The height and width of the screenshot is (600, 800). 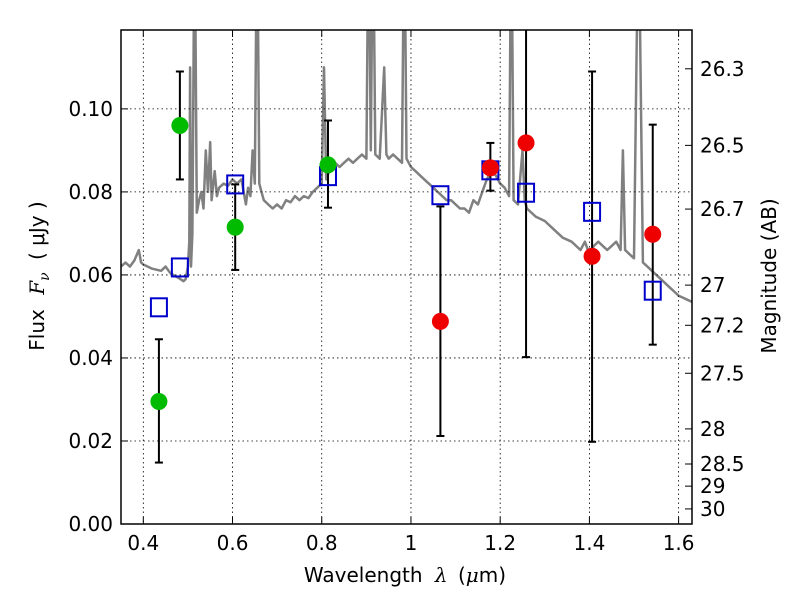 I want to click on x-tick-label: 0.8, so click(x=322, y=543).